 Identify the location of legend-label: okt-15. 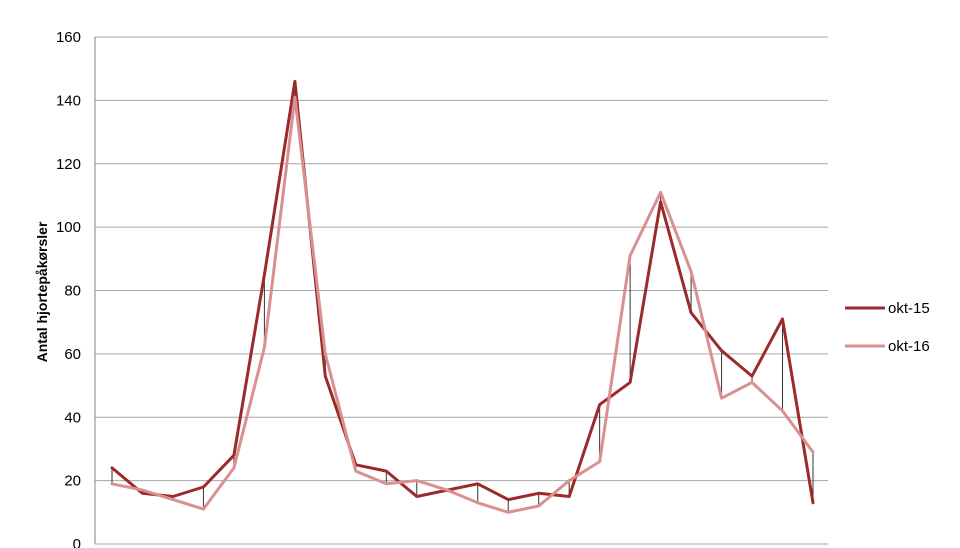
(909, 308).